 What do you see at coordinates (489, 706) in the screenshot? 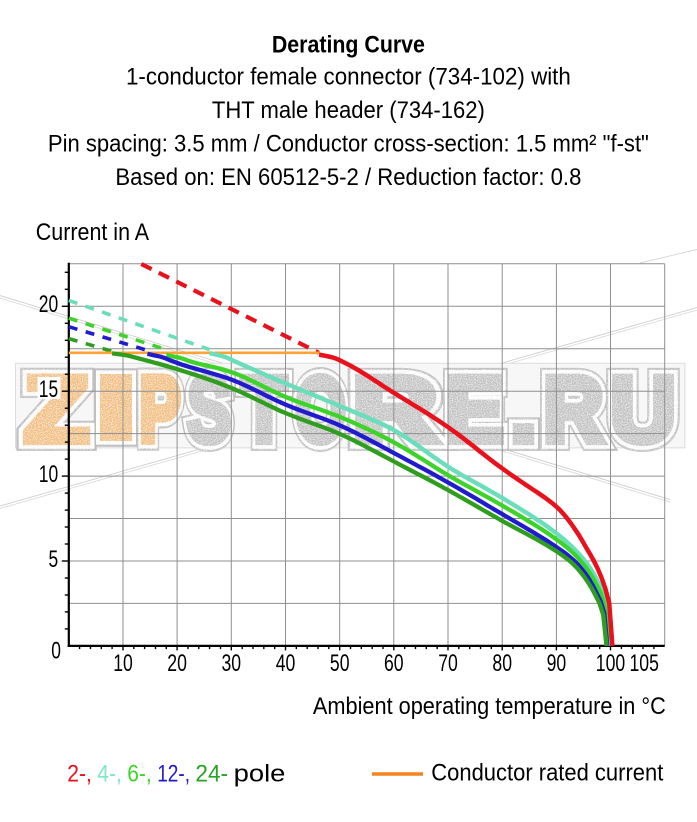
I see `svg-text:Ambient operating temperature: Ambient operating temperature in °C` at bounding box center [489, 706].